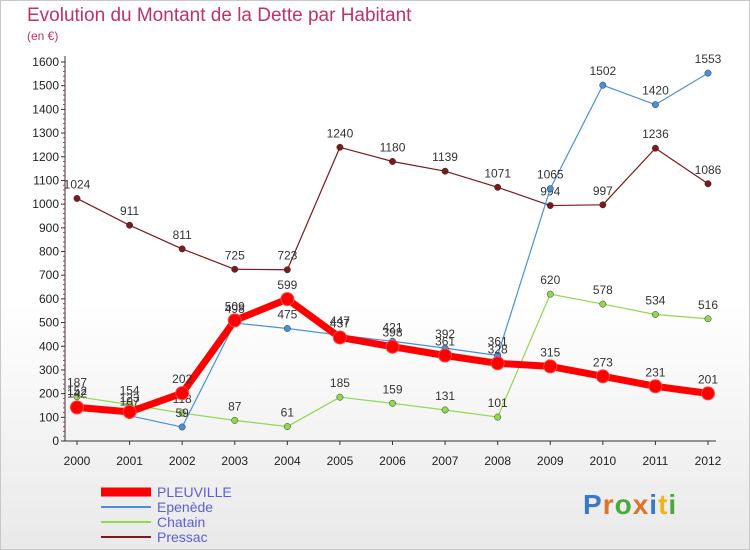 This screenshot has width=750, height=550. Describe the element at coordinates (49, 346) in the screenshot. I see `y-tick-label: 400` at that location.